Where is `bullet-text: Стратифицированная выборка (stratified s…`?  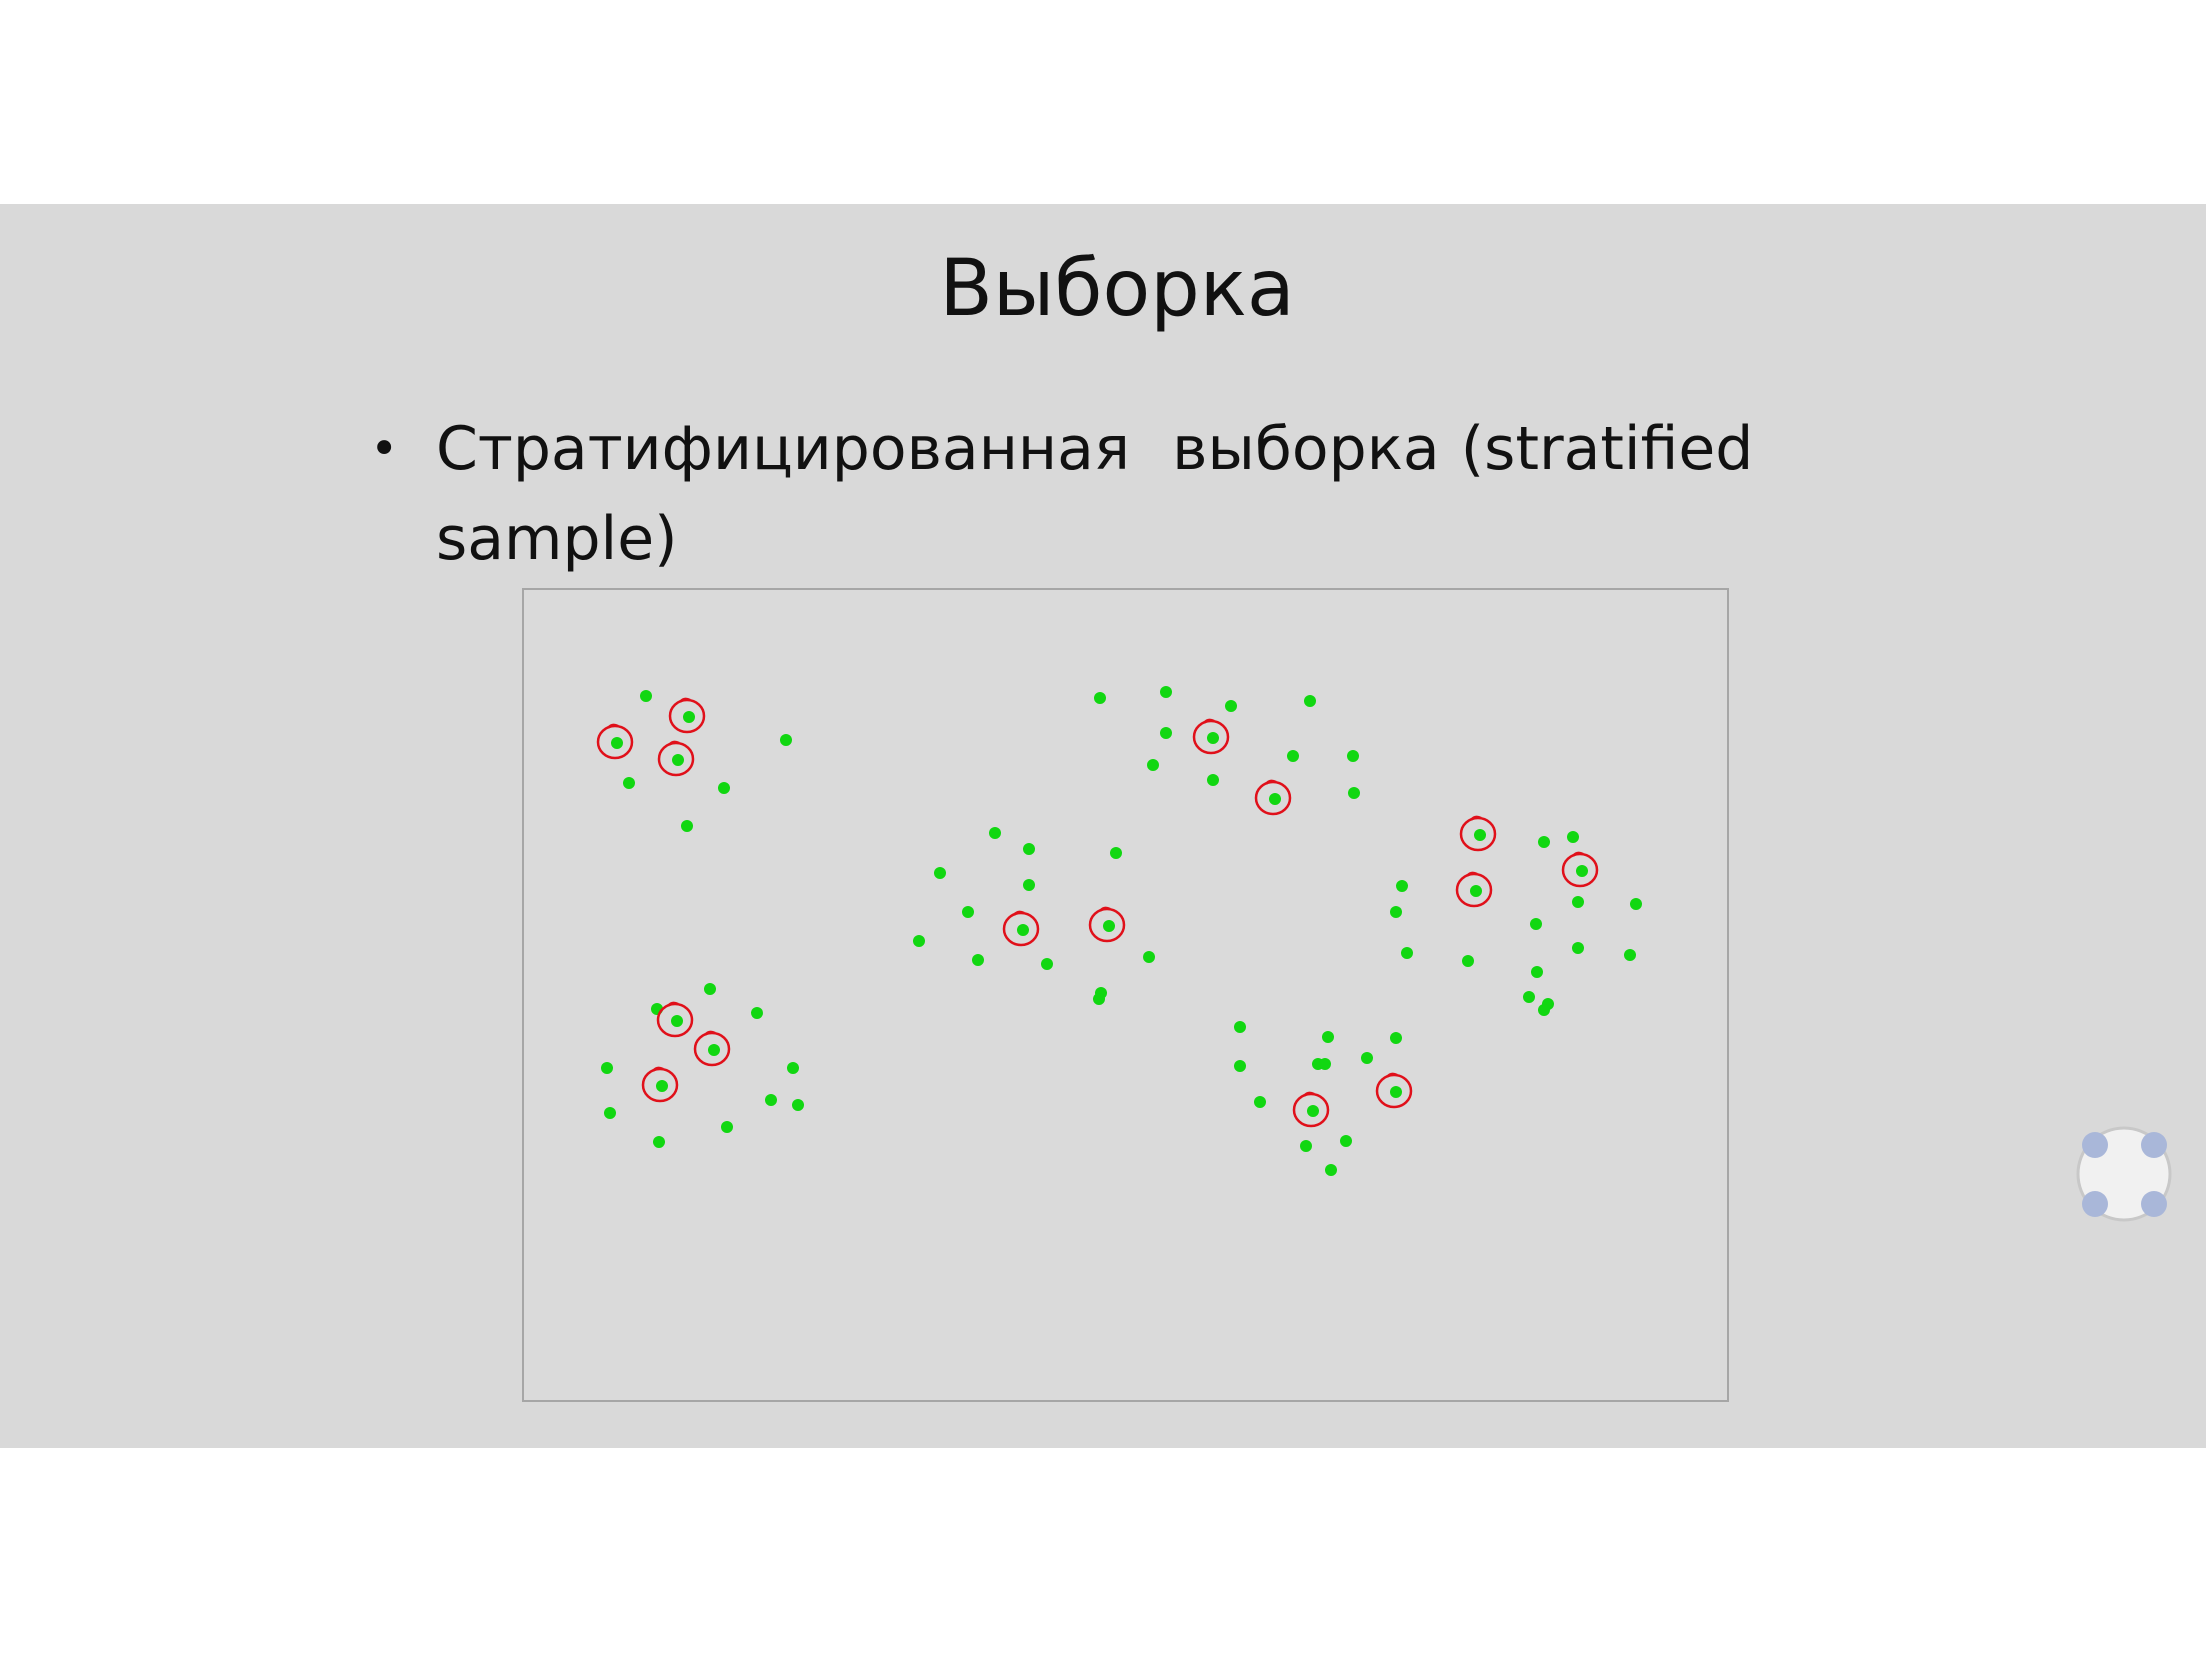
bullet-text: Стратифицированная выборка (stratified s… is located at coordinates (1105, 494).